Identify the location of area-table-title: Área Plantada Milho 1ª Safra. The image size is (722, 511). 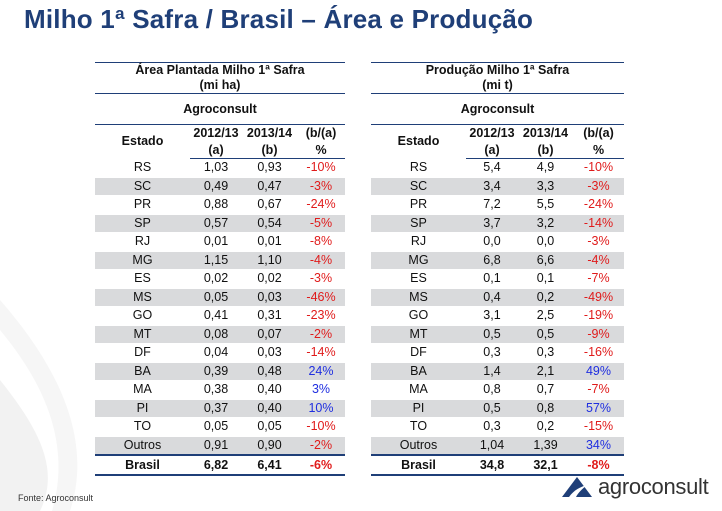
(220, 70).